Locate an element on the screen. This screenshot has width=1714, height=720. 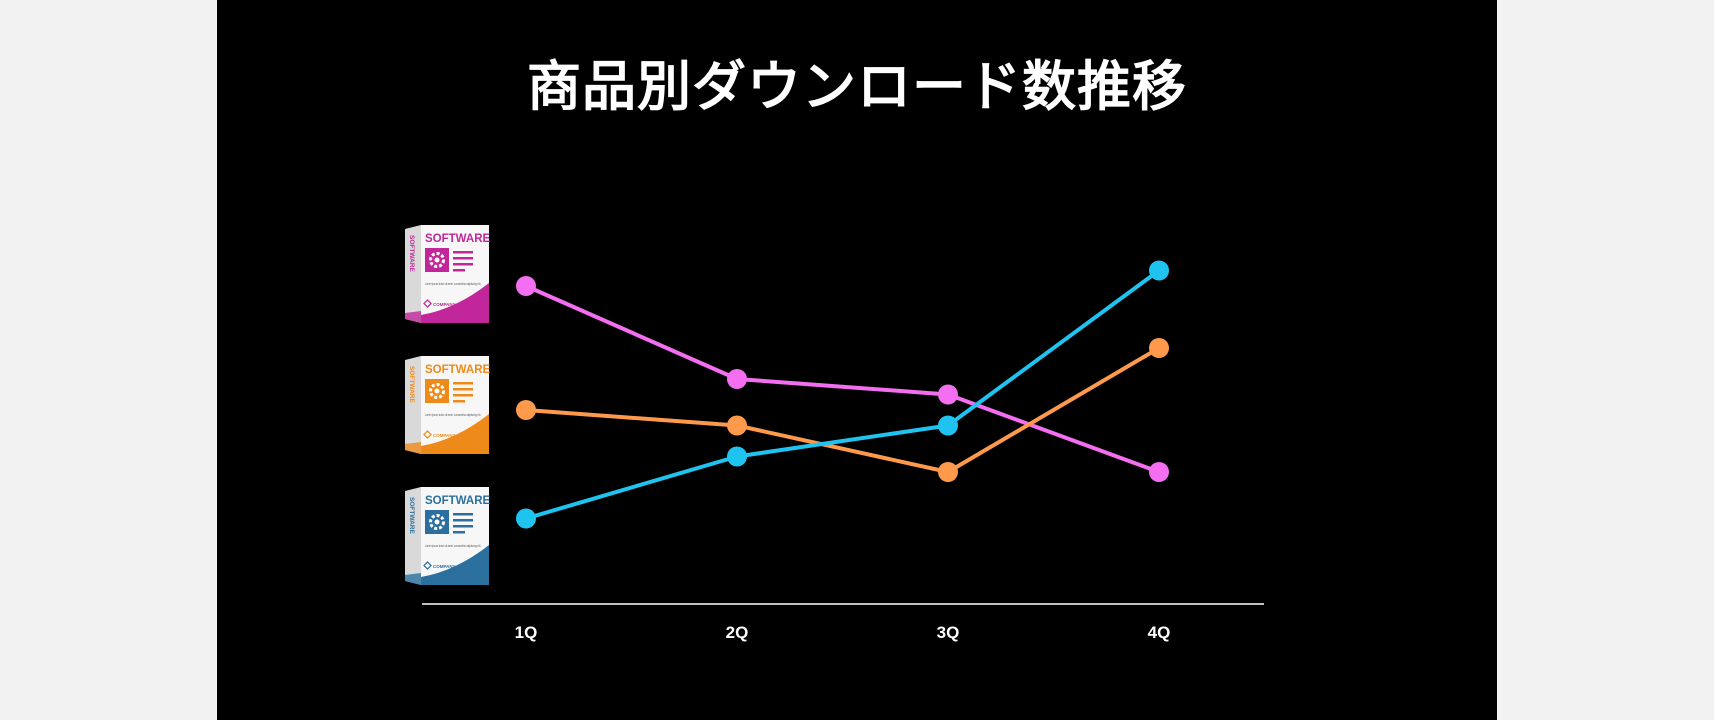
chart-title: 商品別ダウンロード数推移 is located at coordinates (857, 86).